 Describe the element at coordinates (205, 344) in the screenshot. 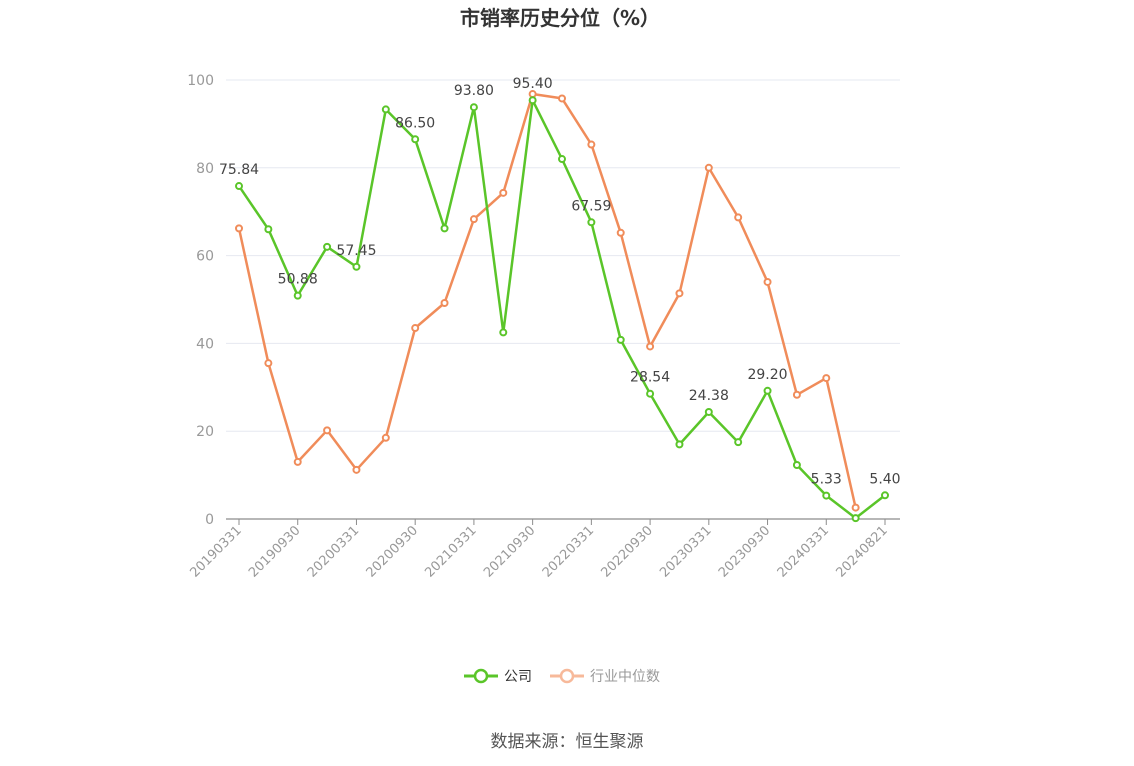

I see `y-tick-label: 40` at that location.